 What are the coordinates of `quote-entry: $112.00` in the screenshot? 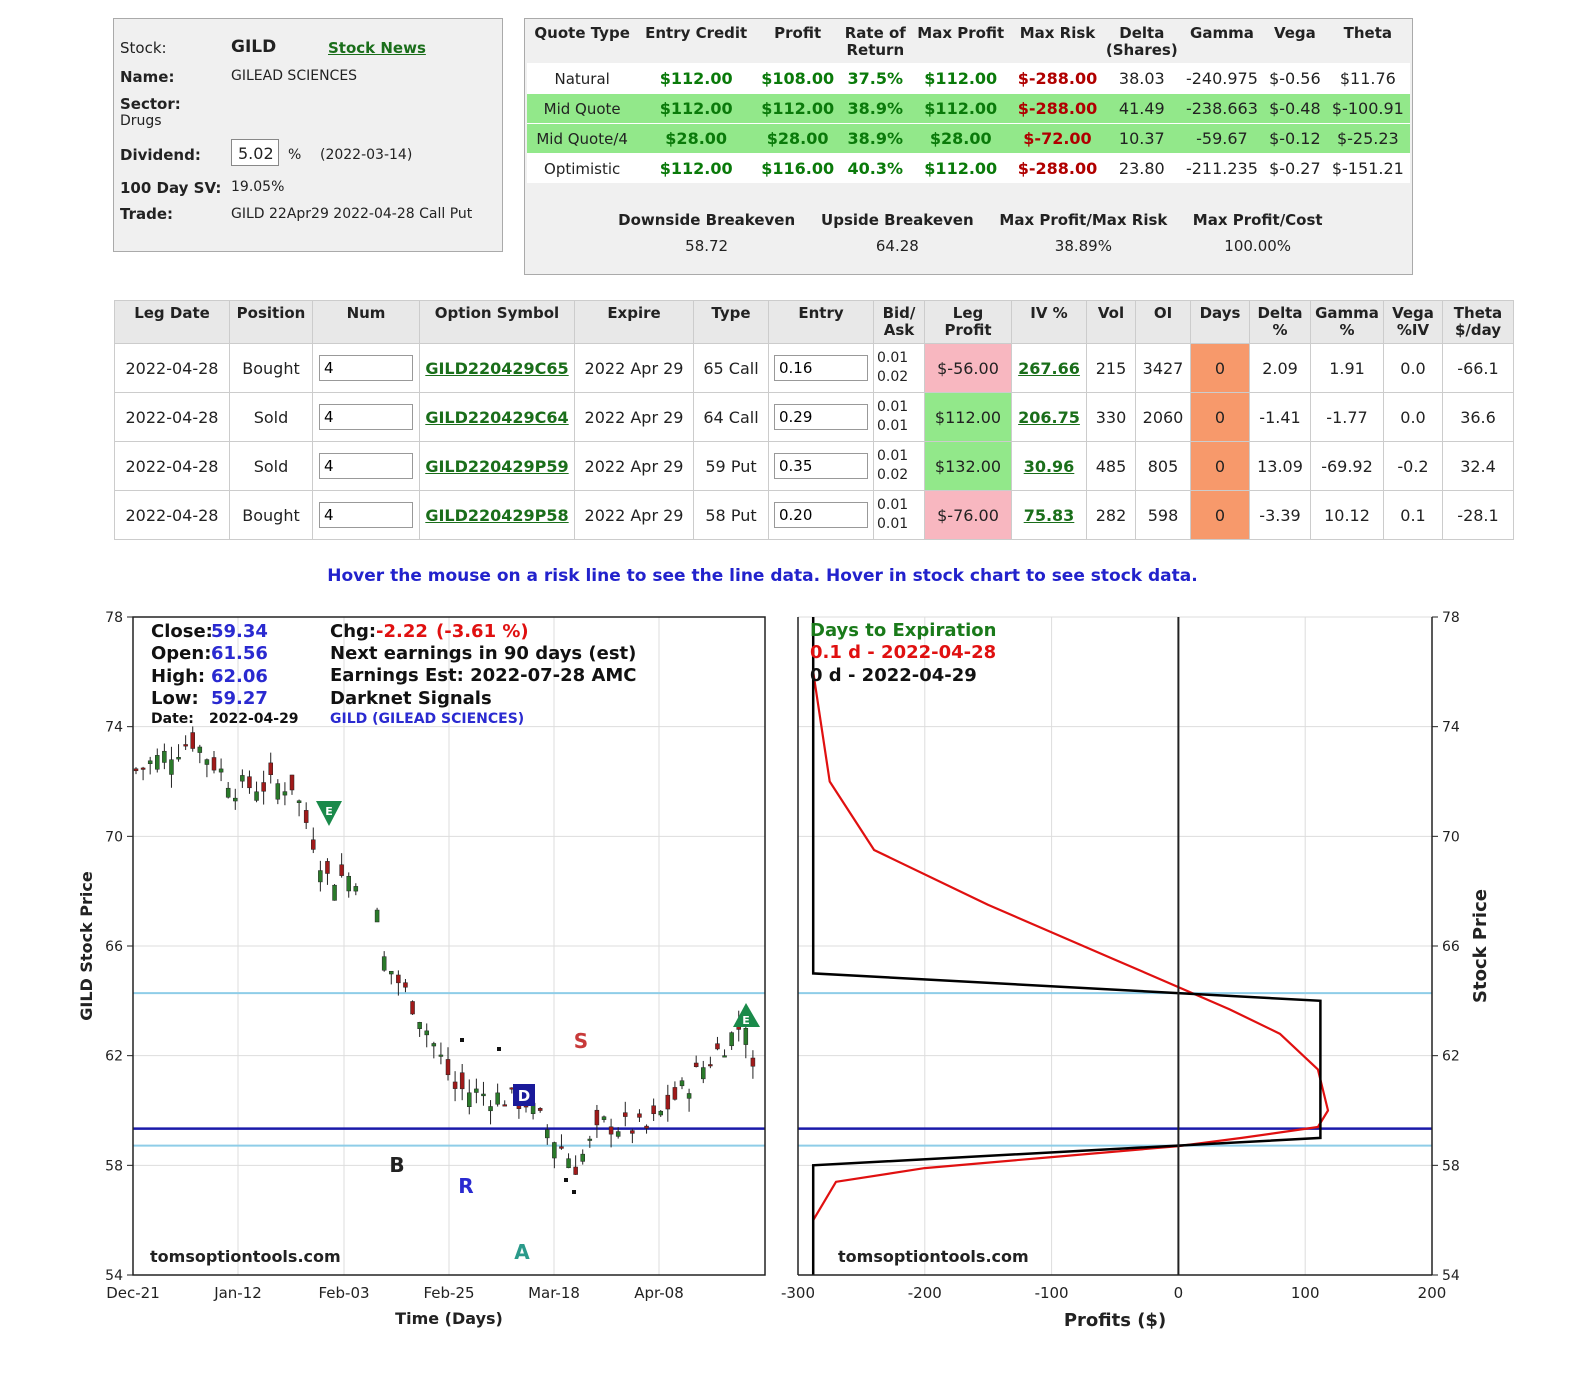 It's located at (696, 108).